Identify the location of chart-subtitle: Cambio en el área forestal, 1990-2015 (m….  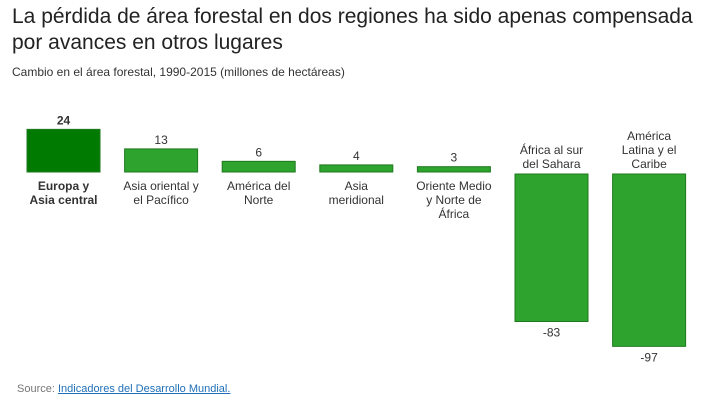
(178, 72).